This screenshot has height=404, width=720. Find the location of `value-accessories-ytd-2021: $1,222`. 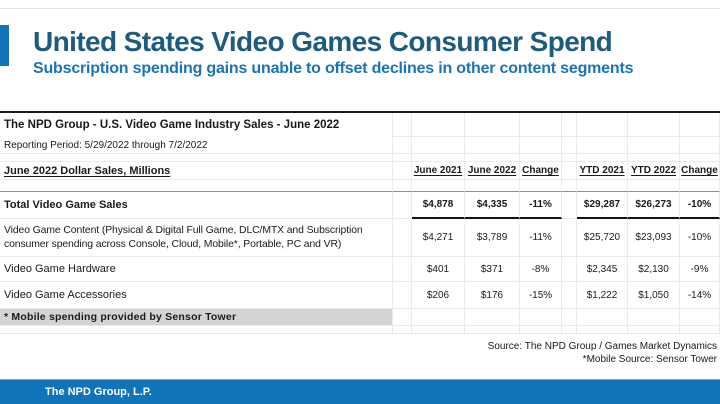

value-accessories-ytd-2021: $1,222 is located at coordinates (602, 295).